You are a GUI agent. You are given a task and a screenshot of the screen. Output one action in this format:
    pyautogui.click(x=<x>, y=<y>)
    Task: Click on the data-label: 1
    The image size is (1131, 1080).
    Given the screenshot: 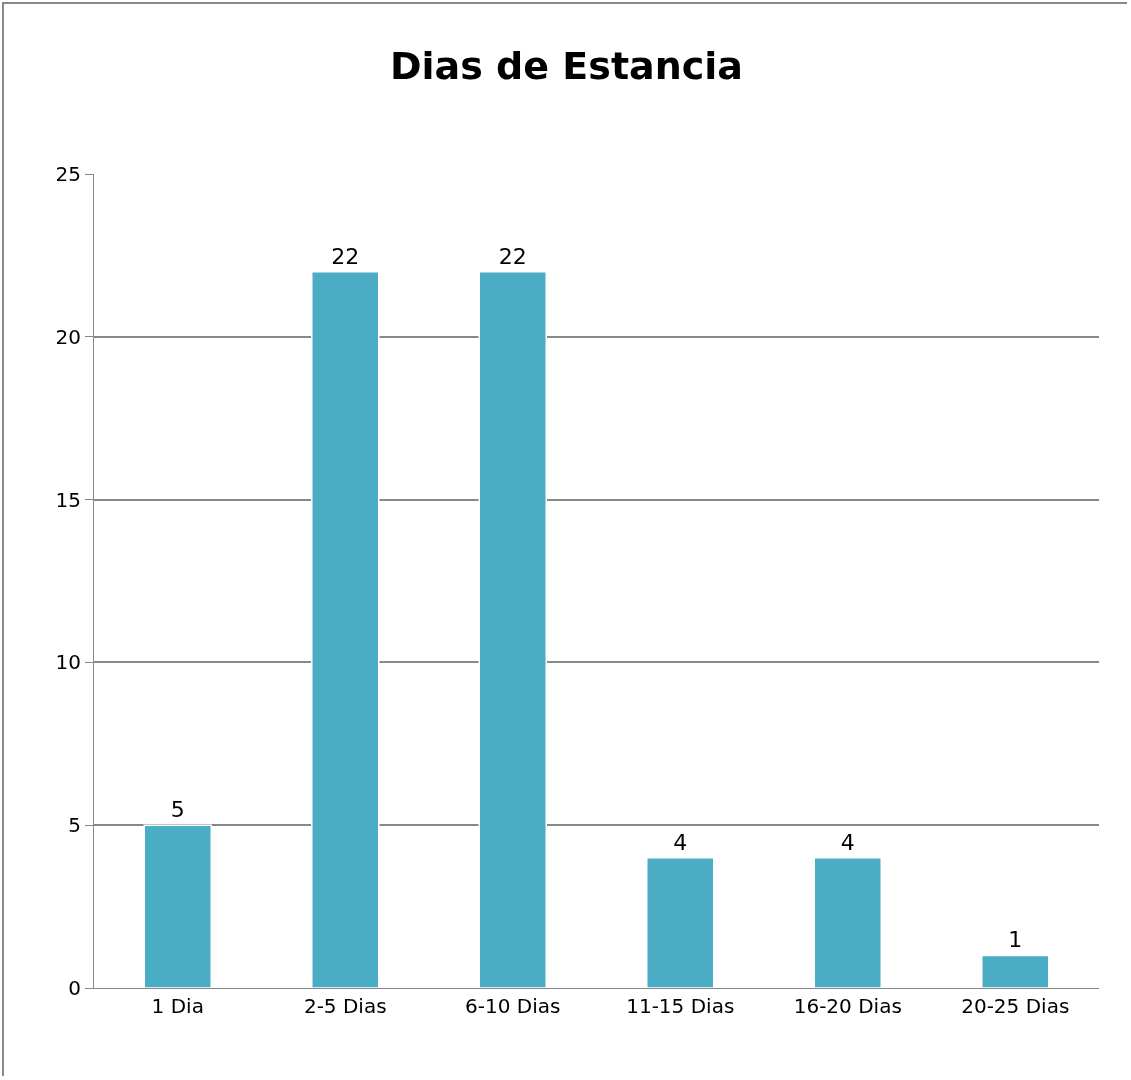 What is the action you would take?
    pyautogui.click(x=1015, y=940)
    